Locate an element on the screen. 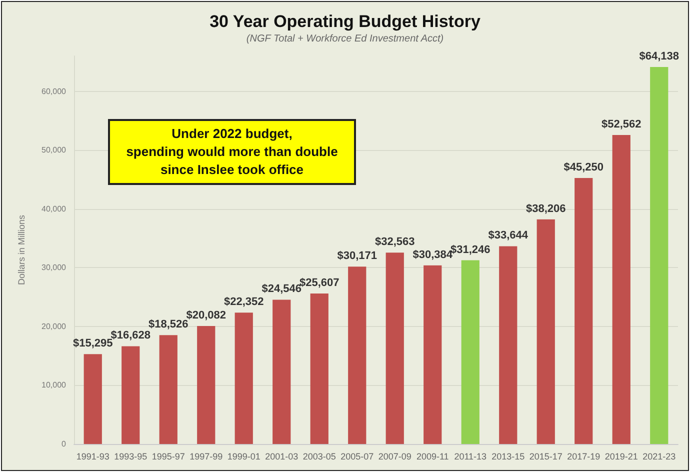  y-tick-label: 30,000 is located at coordinates (54, 267).